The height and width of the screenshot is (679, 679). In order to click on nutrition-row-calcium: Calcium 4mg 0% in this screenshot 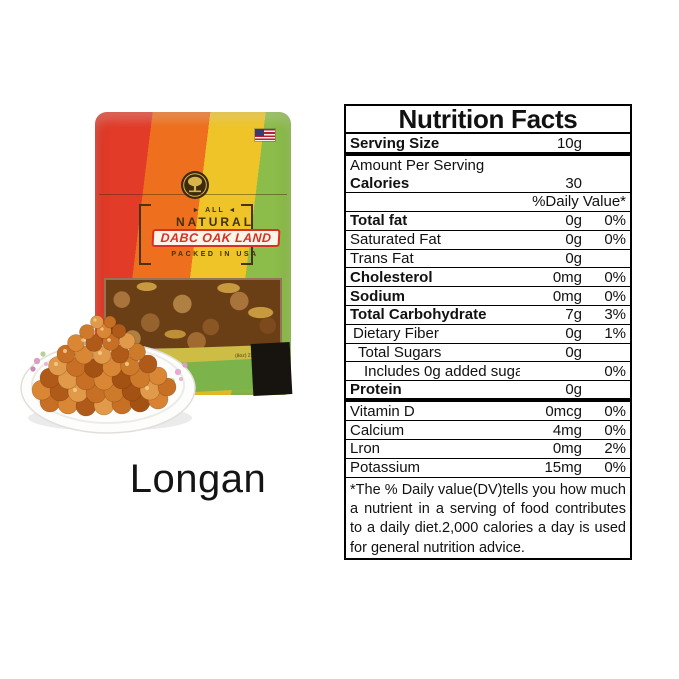, I will do `click(488, 431)`.